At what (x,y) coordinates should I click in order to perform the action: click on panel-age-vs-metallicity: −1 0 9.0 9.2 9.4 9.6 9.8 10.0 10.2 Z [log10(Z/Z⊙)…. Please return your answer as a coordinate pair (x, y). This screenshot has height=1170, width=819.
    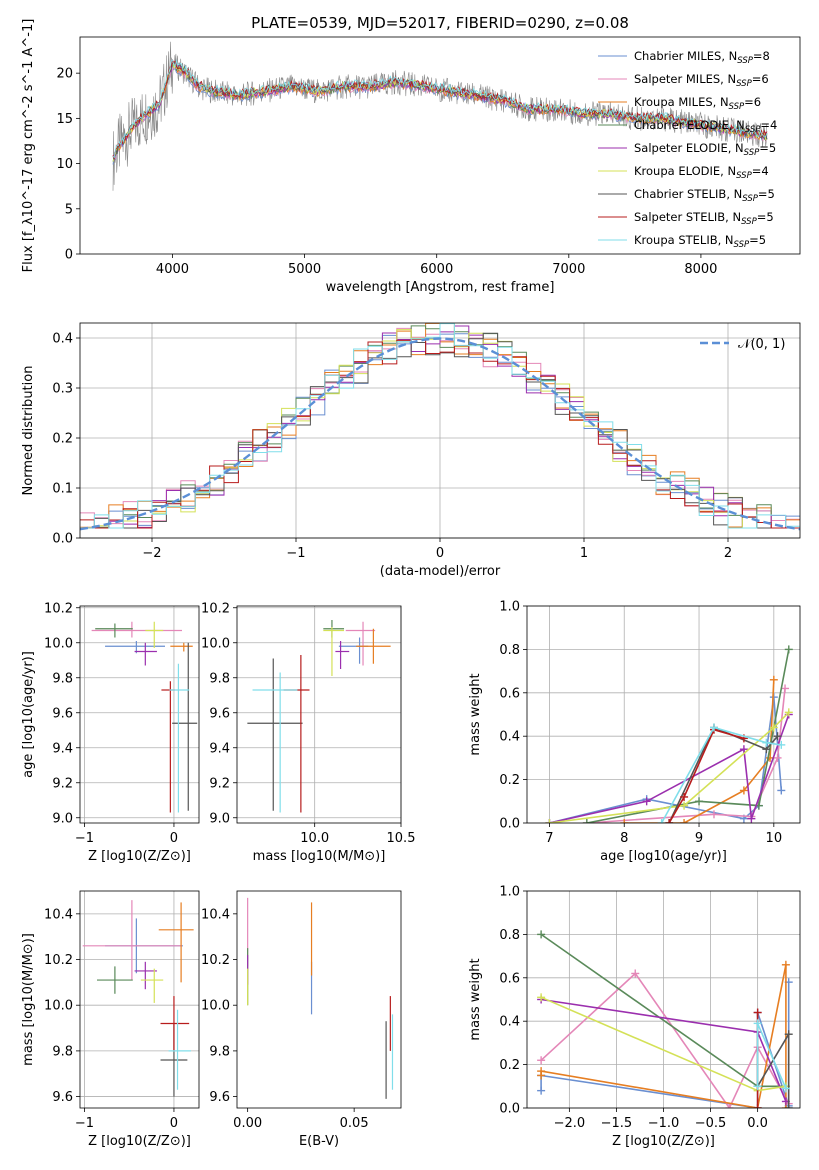
    Looking at the image, I should click on (110, 732).